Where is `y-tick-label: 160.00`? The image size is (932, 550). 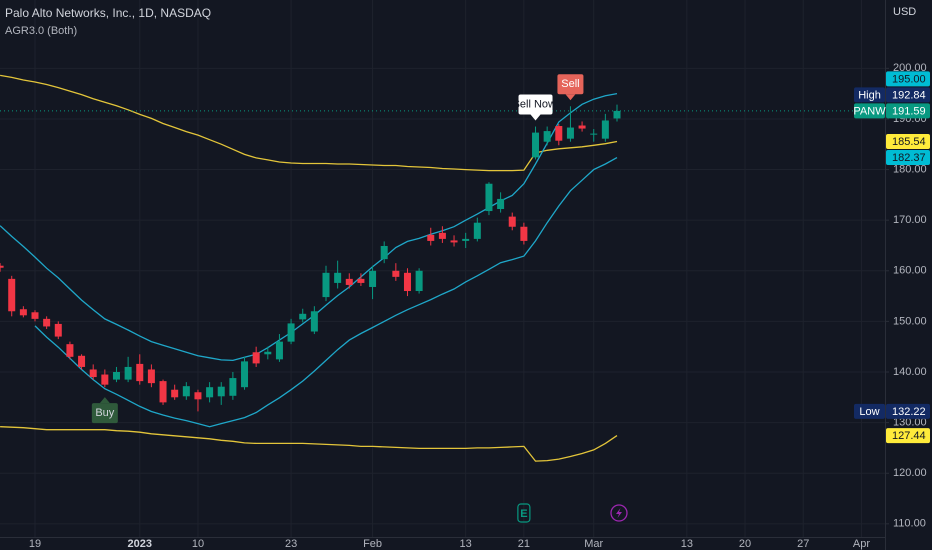
y-tick-label: 160.00 is located at coordinates (910, 271).